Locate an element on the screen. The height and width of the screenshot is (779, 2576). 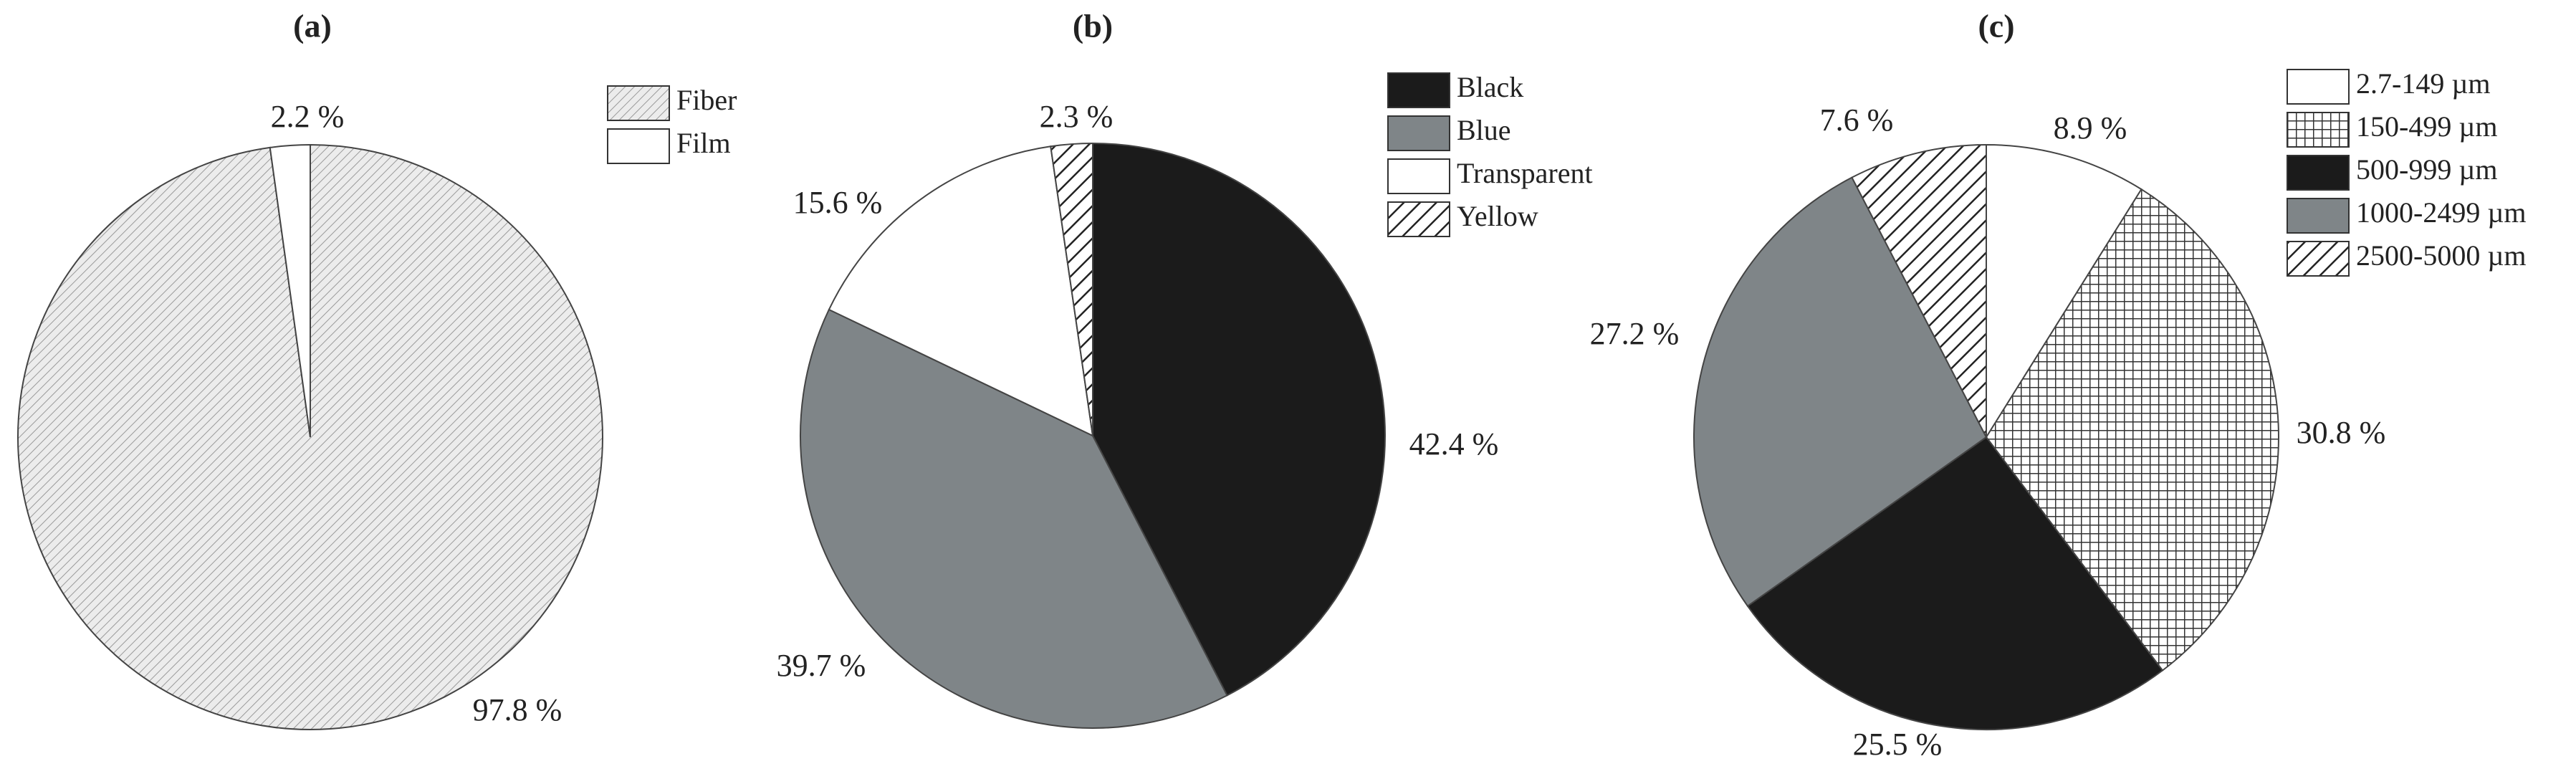
value-label: 7.6 % is located at coordinates (1857, 120).